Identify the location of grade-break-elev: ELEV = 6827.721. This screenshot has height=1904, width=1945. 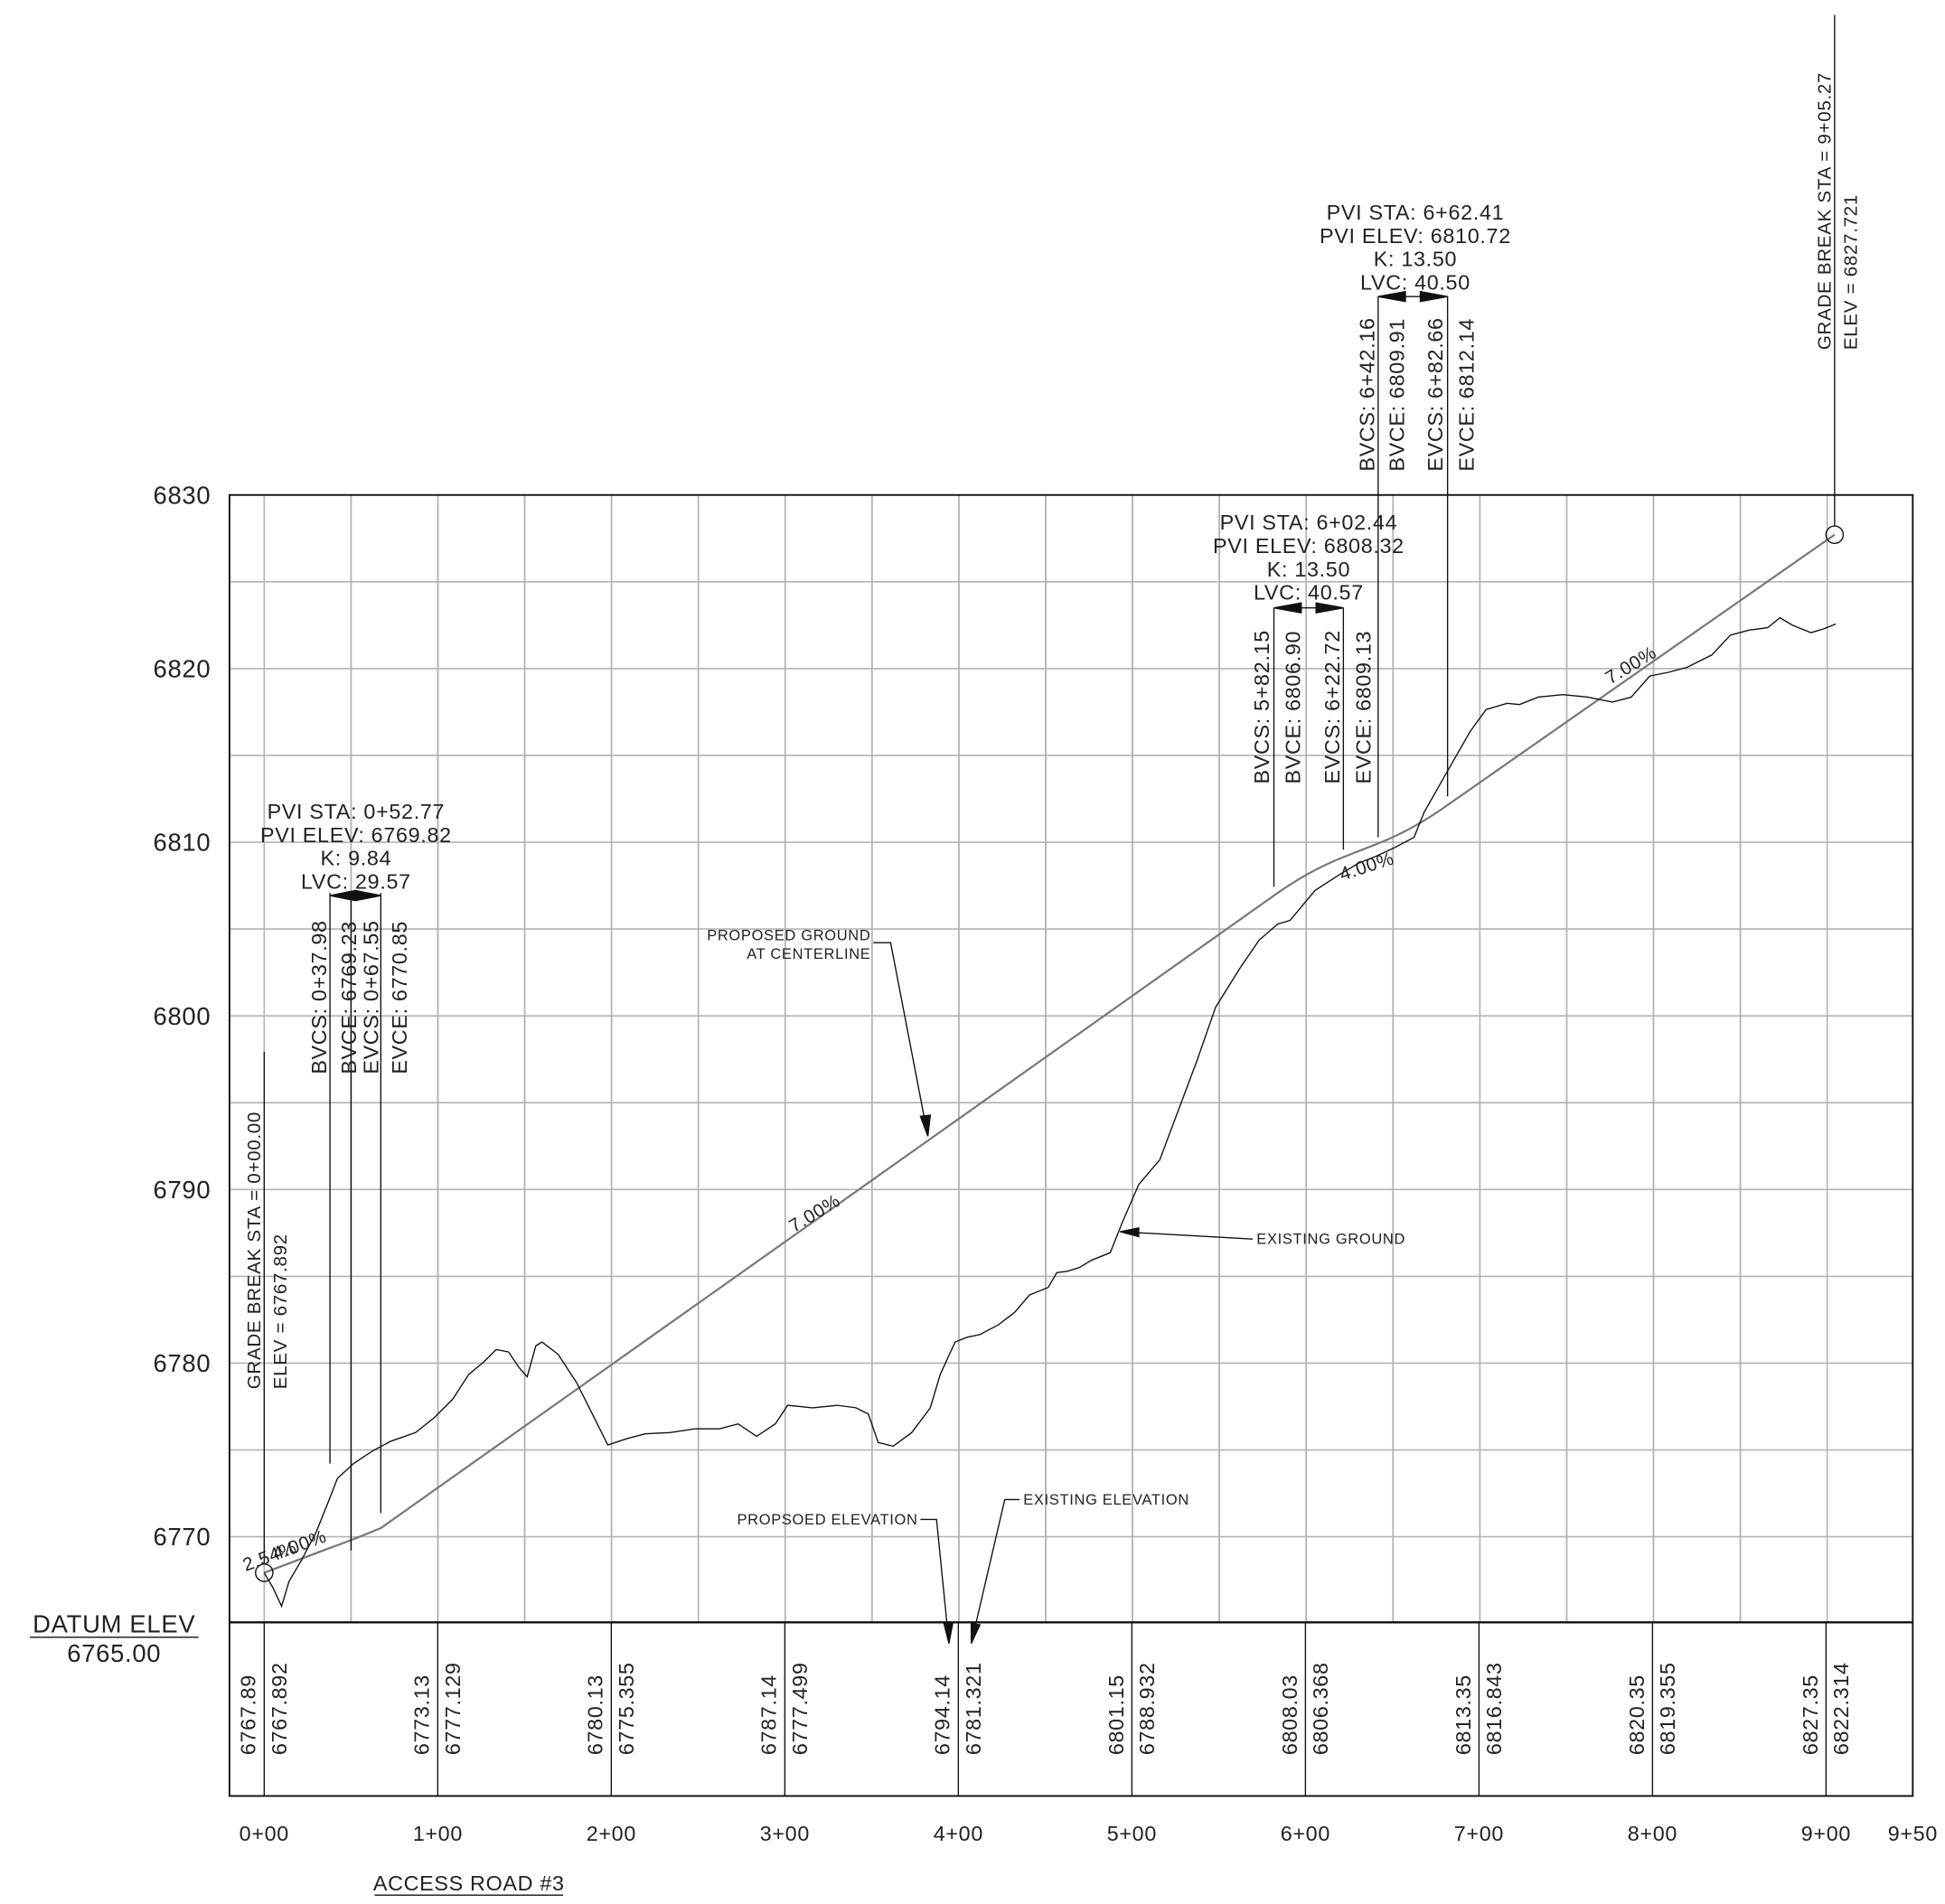
(1852, 272).